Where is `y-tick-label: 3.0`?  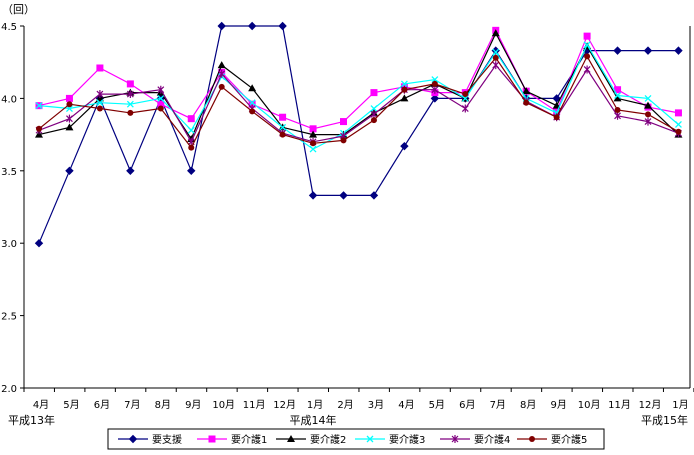
y-tick-label: 3.0 is located at coordinates (9, 244).